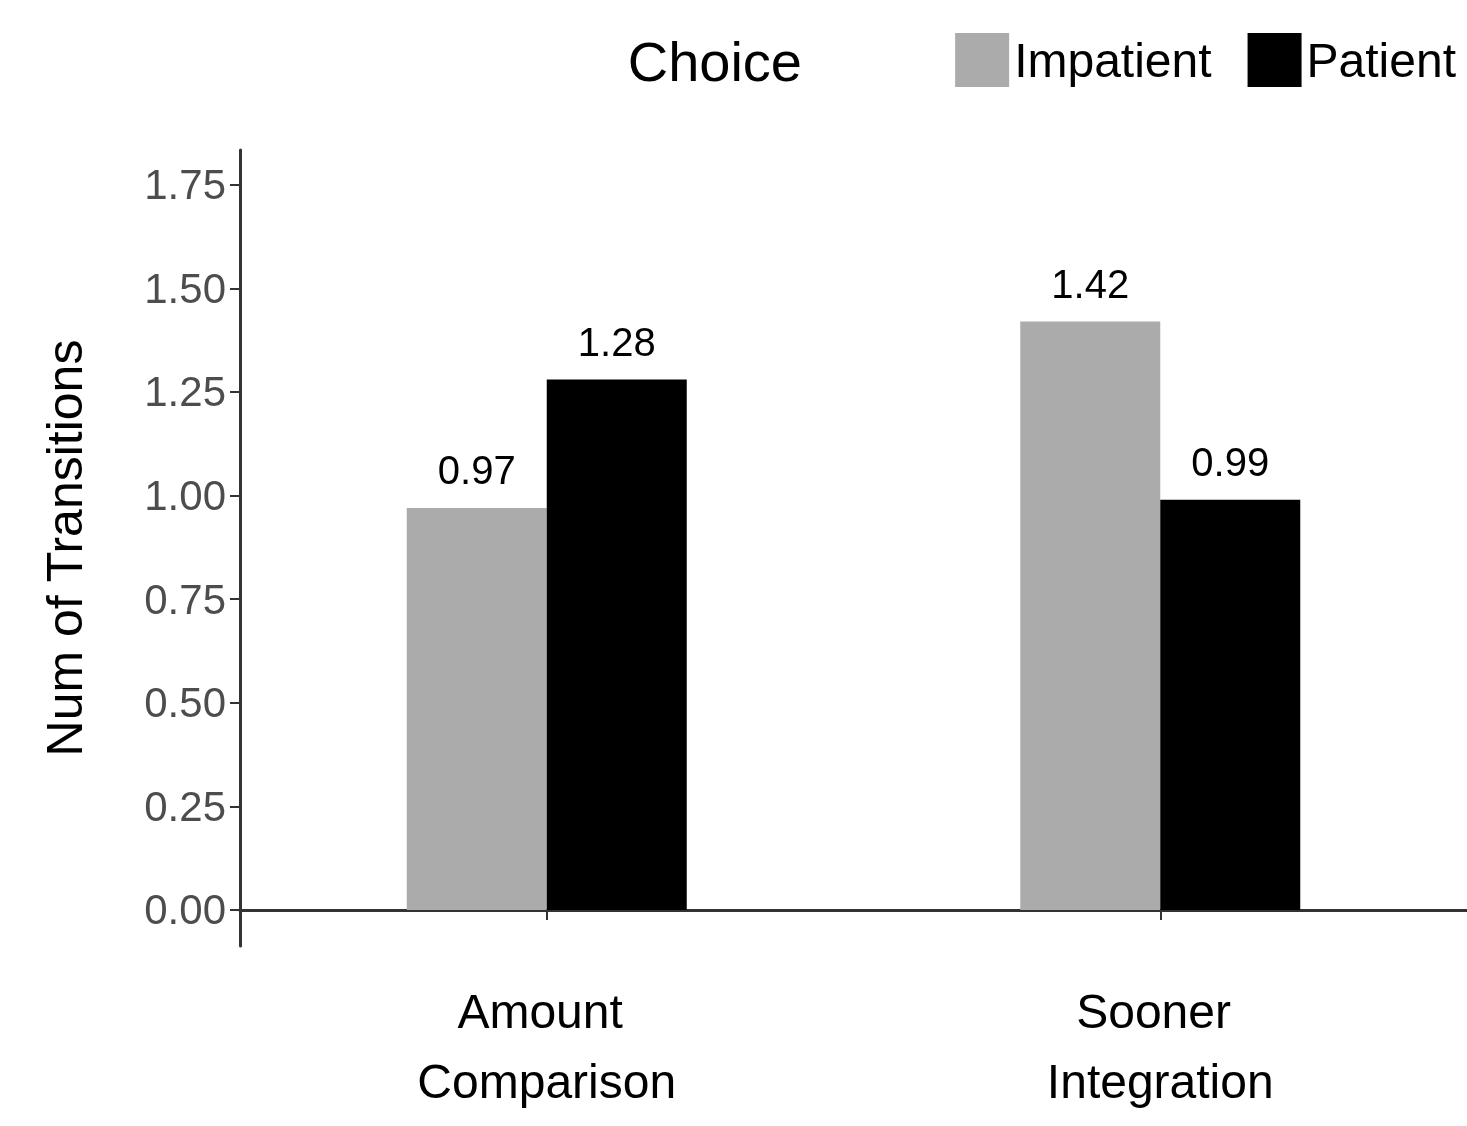 This screenshot has width=1467, height=1126. I want to click on x-tick-label: Sooner Integration, so click(1160, 1046).